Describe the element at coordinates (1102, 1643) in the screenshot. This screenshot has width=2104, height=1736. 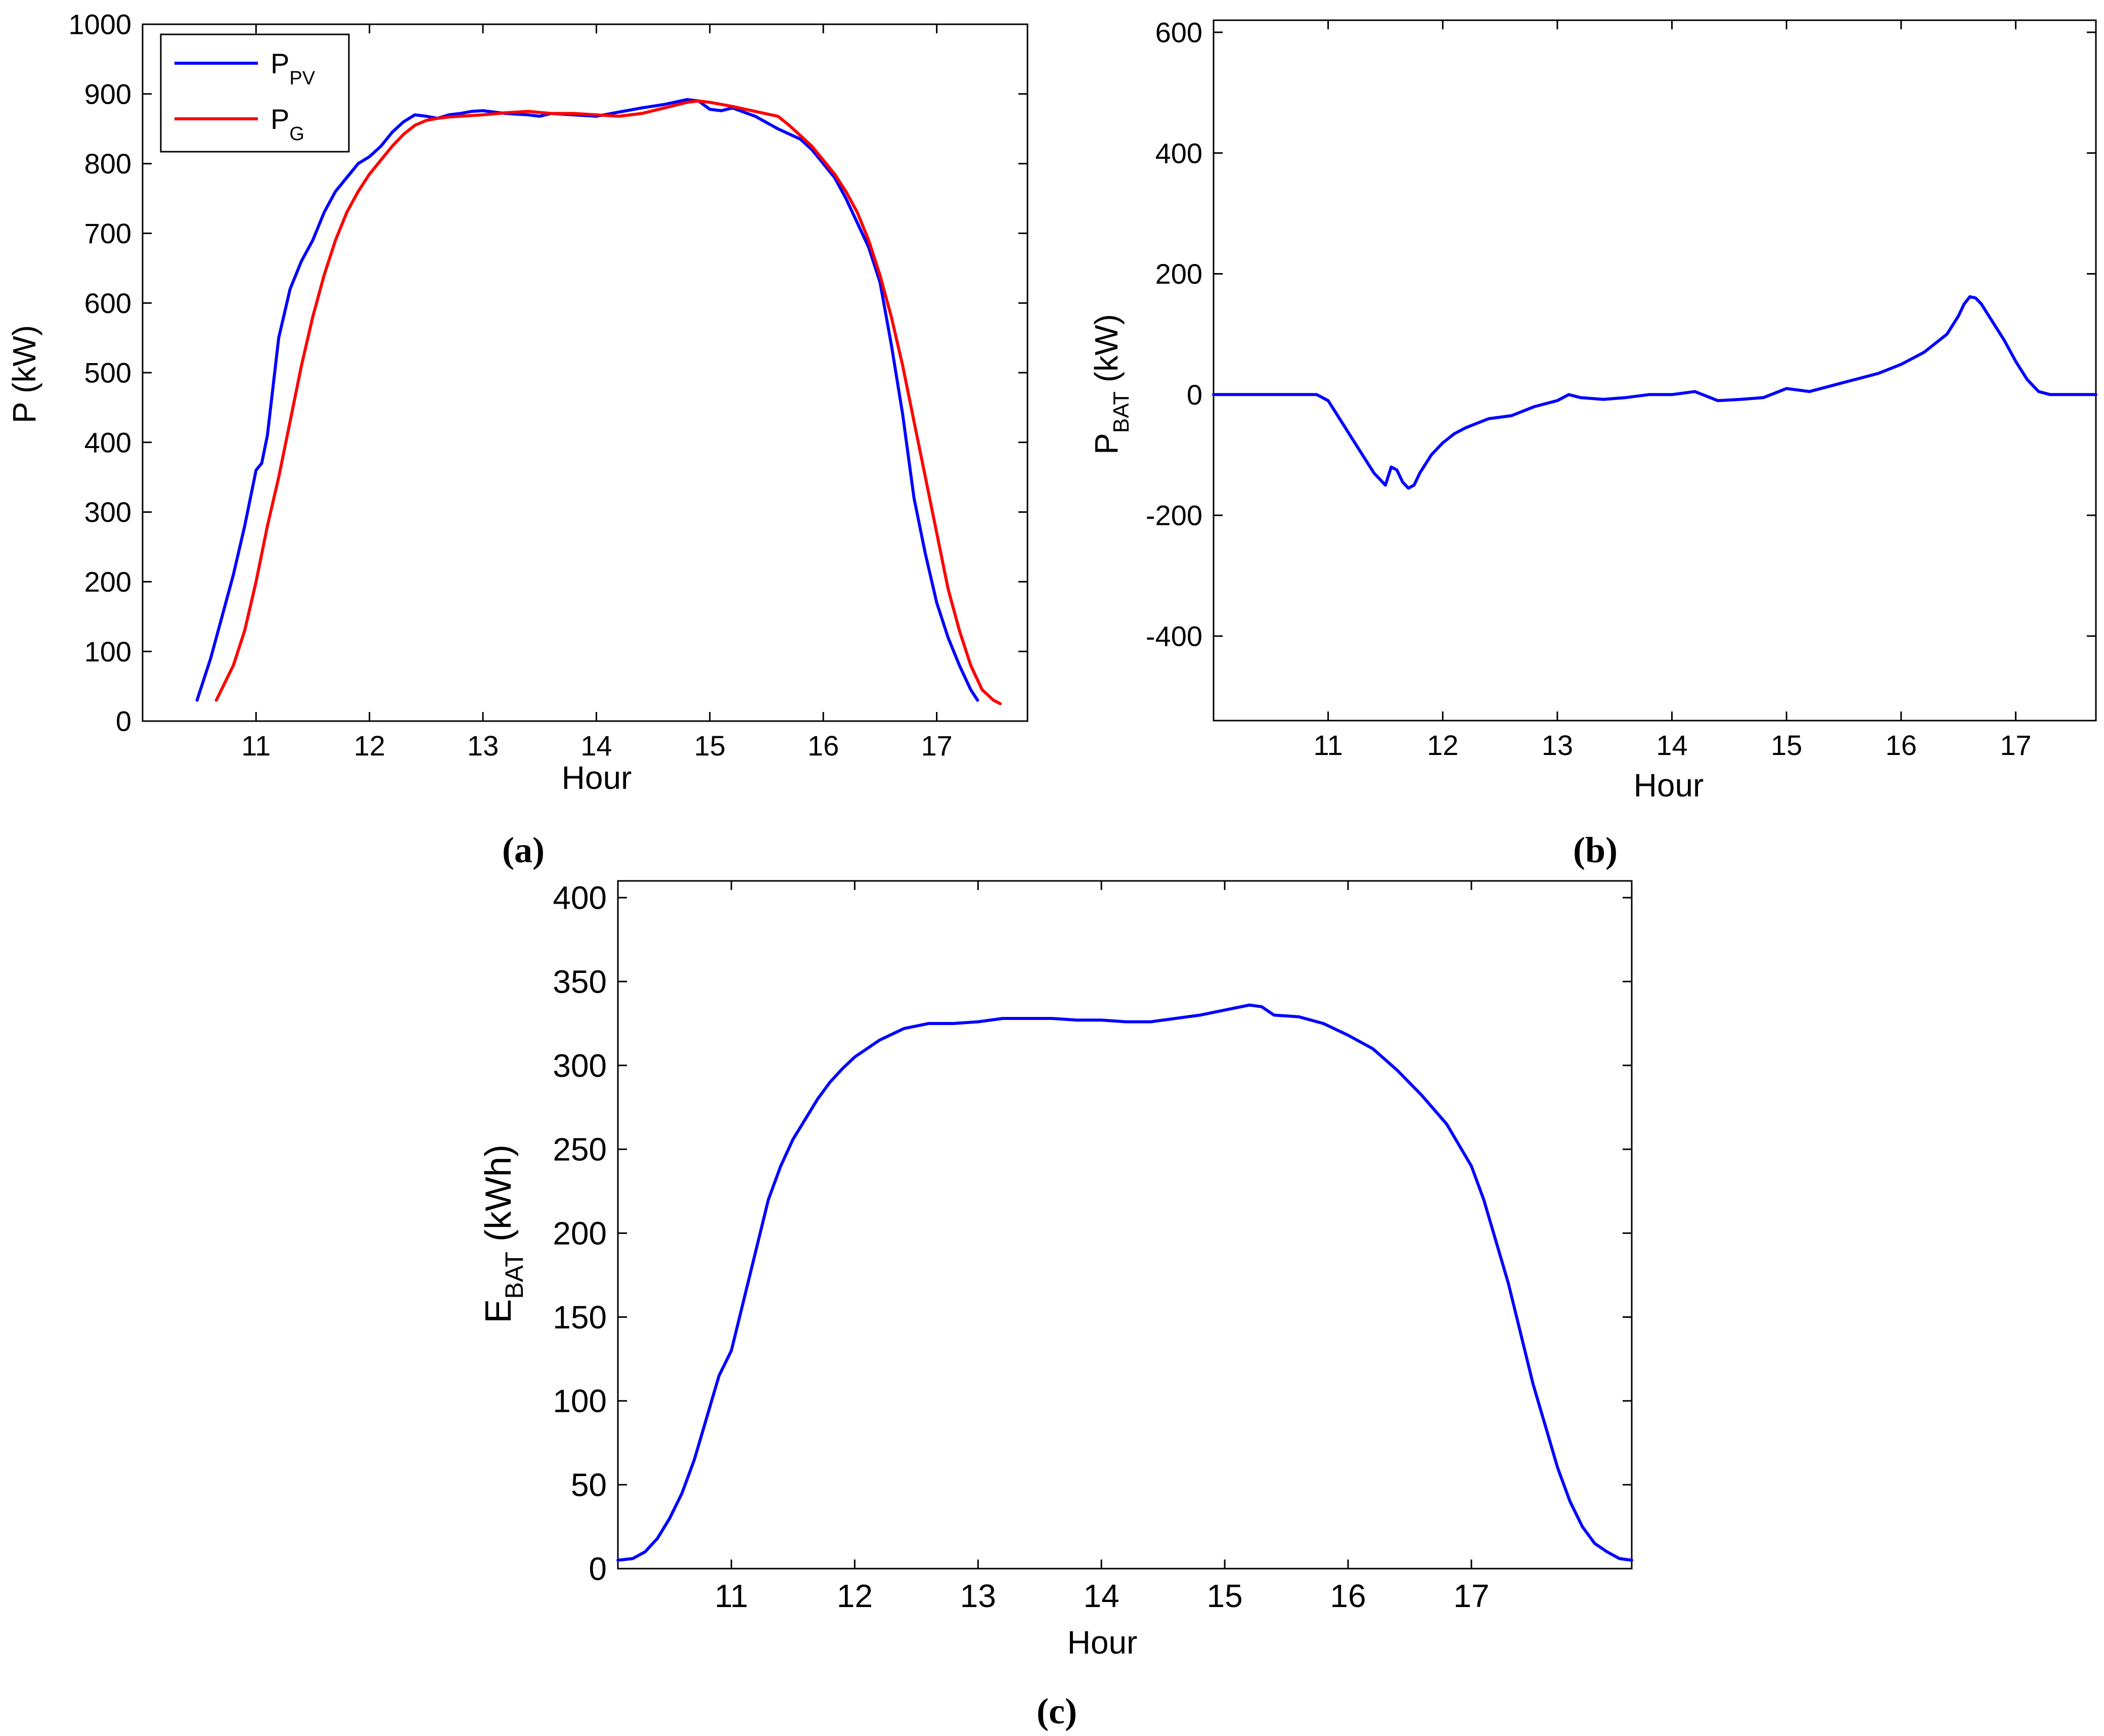
I see `chart-c-xlabel: Hour` at that location.